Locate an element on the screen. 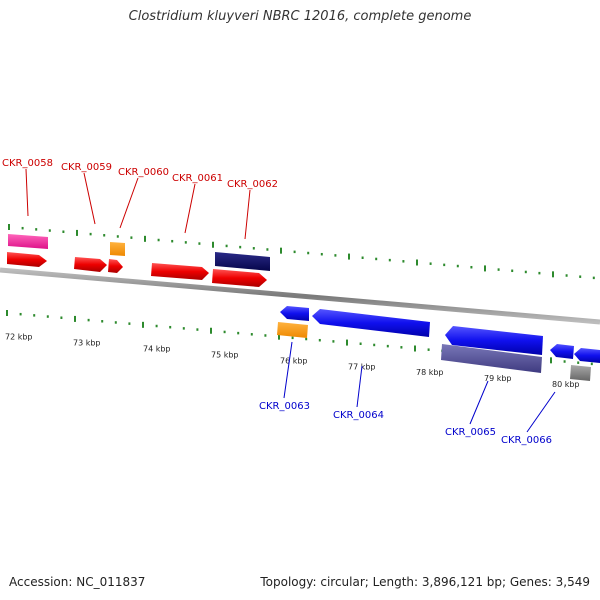 This screenshot has height=600, width=600. gene-ckr-0066-right is located at coordinates (587, 355).